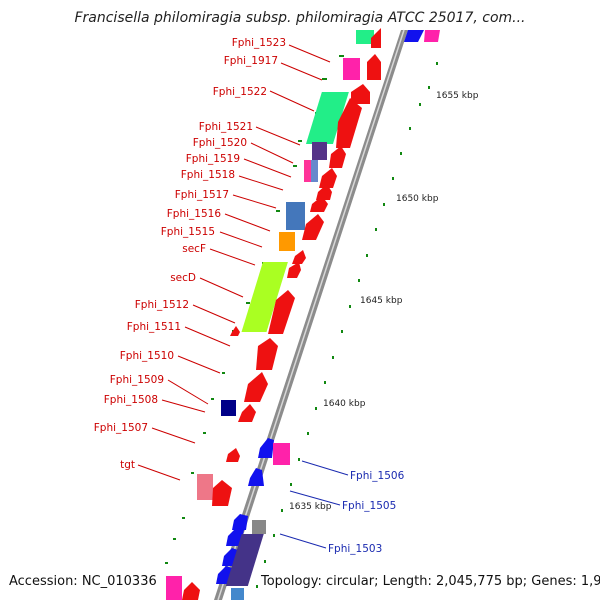 The width and height of the screenshot is (600, 600). I want to click on gene-label: Fphi_1503, so click(355, 549).